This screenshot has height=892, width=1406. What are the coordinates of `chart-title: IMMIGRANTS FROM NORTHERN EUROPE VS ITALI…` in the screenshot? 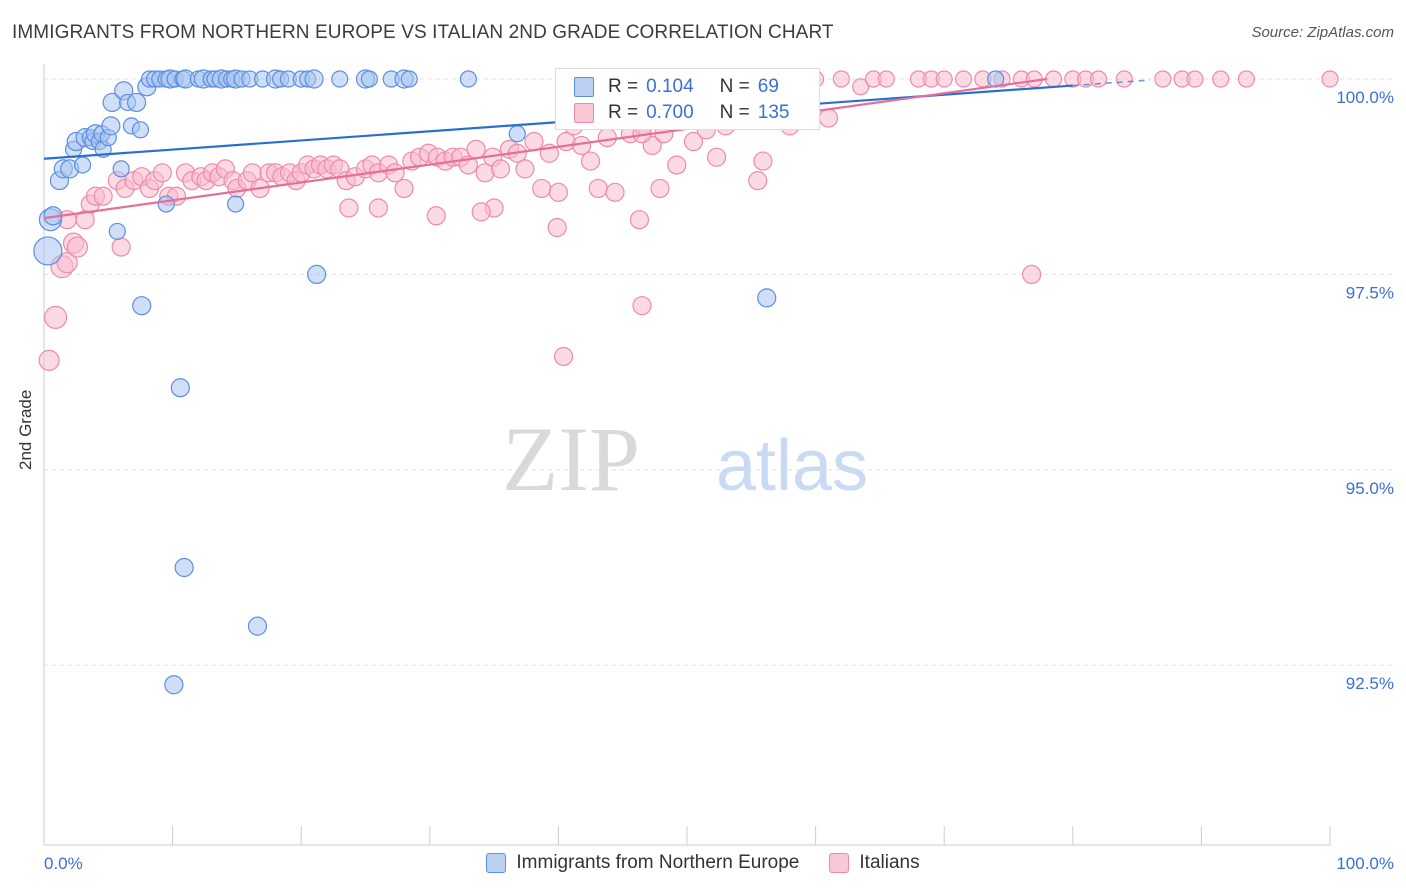 It's located at (423, 32).